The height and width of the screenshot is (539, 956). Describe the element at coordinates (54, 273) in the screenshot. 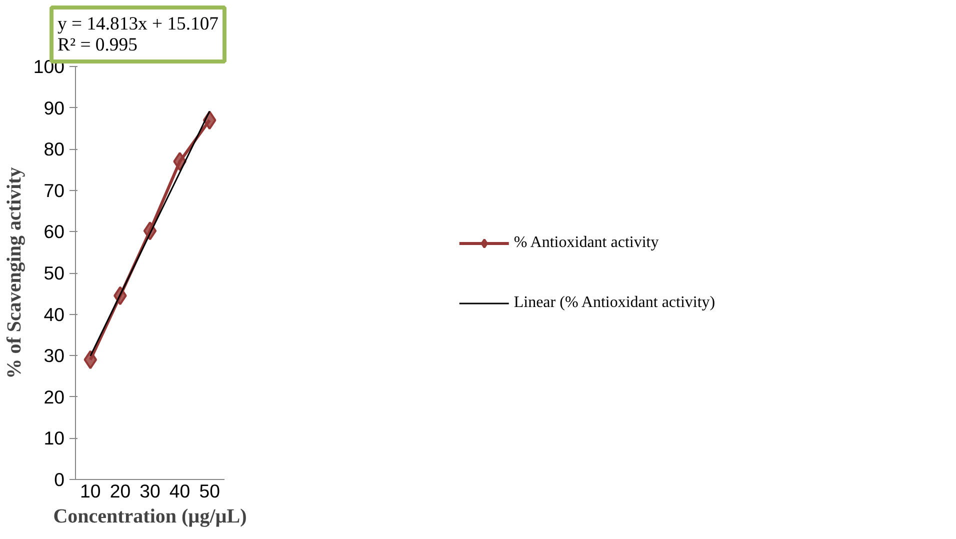

I see `y-tick-label: 50` at that location.